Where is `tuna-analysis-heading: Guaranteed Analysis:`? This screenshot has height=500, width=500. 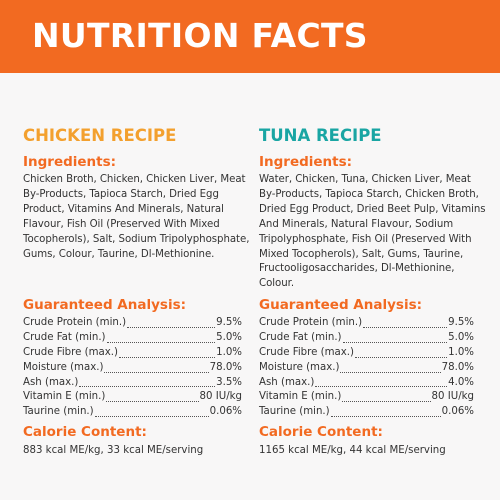
tuna-analysis-heading: Guaranteed Analysis: is located at coordinates (341, 305).